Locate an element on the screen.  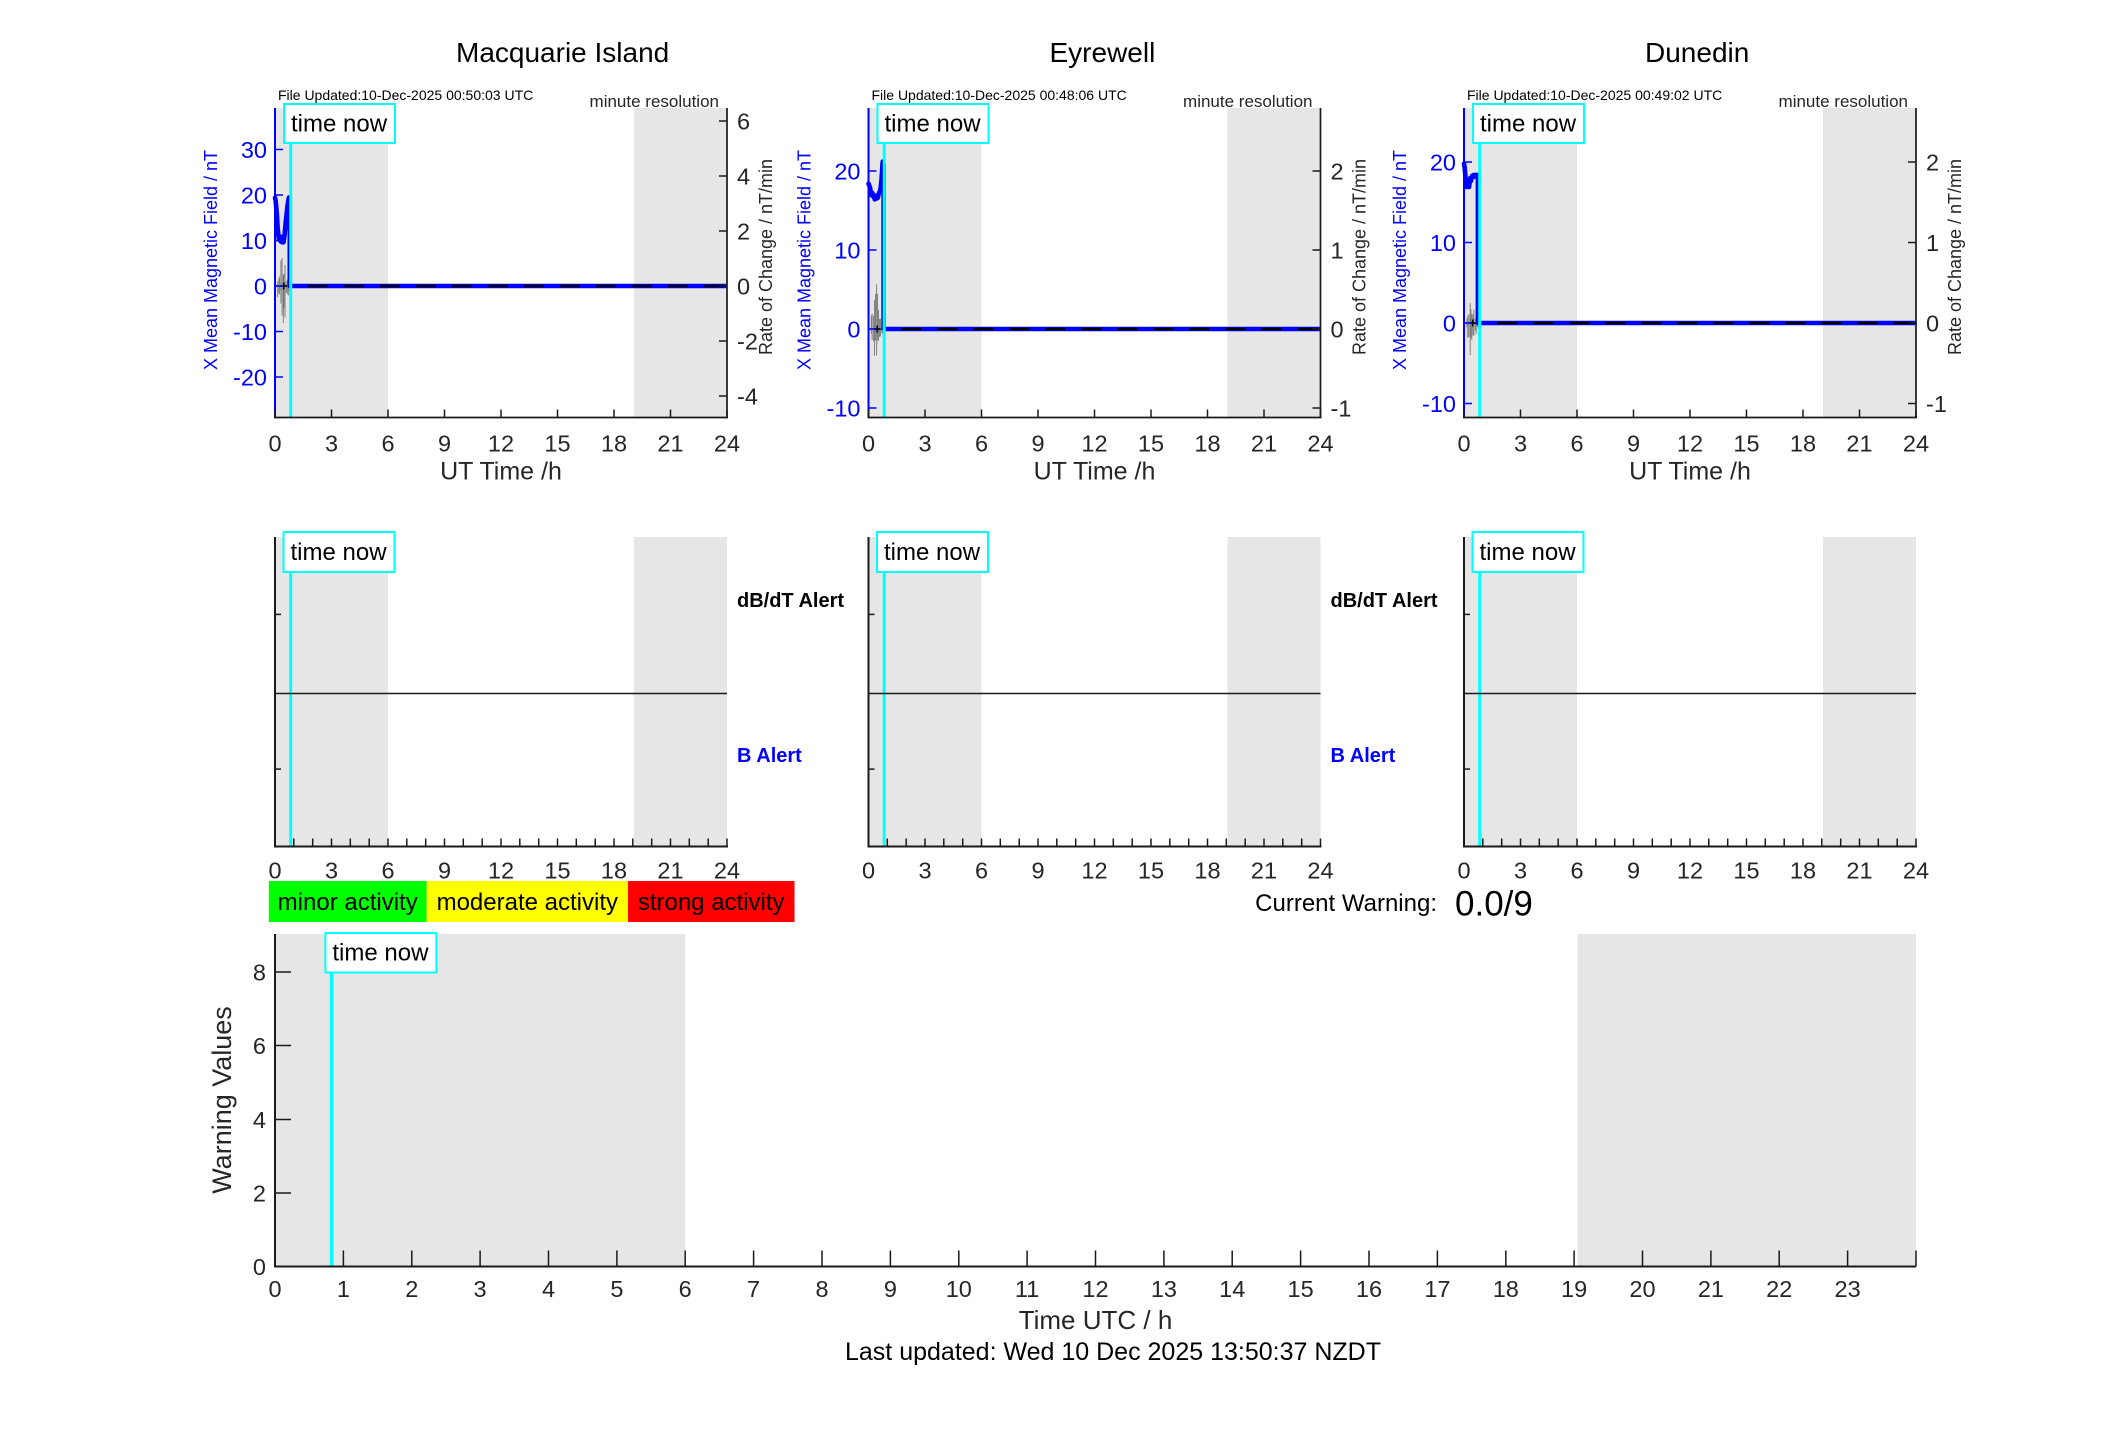
svg-text:File Updated:10-Dec-2025 00:48: File Updated:10-Dec-2025 00:48:06 UTC is located at coordinates (999, 95).